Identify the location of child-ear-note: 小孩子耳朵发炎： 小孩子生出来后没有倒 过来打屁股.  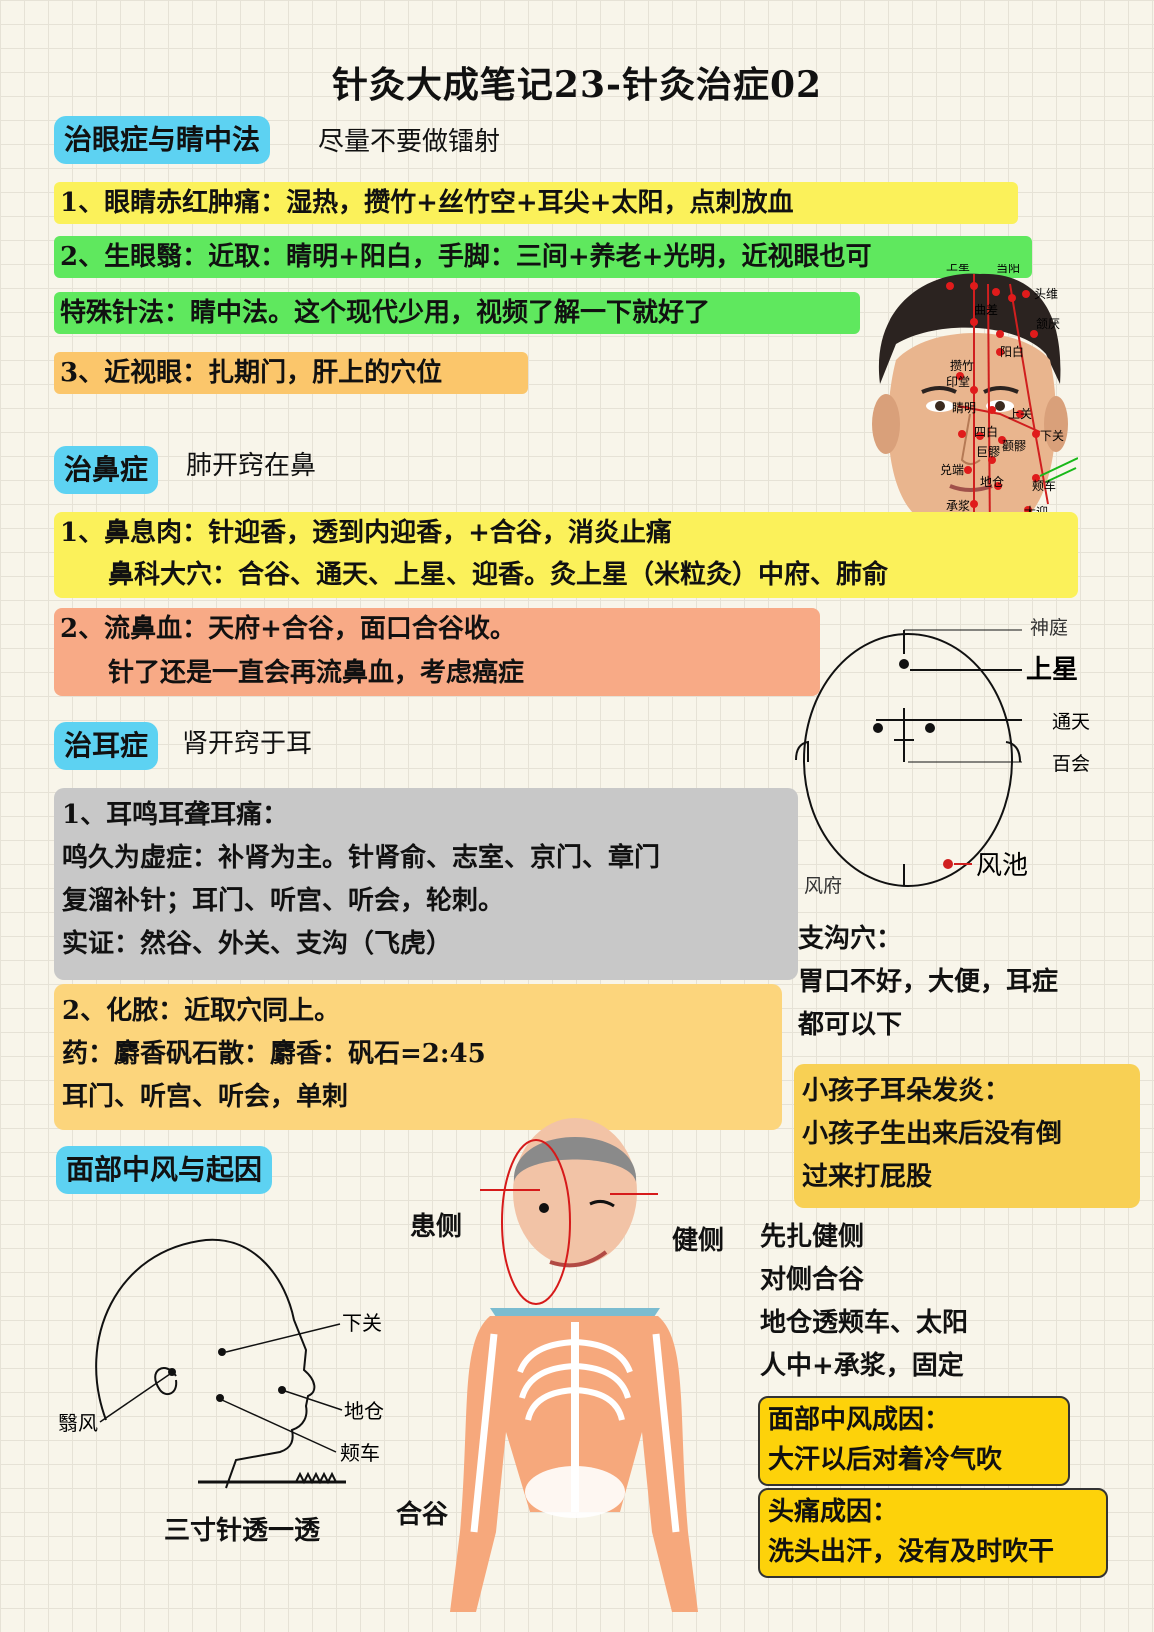
(967, 1136).